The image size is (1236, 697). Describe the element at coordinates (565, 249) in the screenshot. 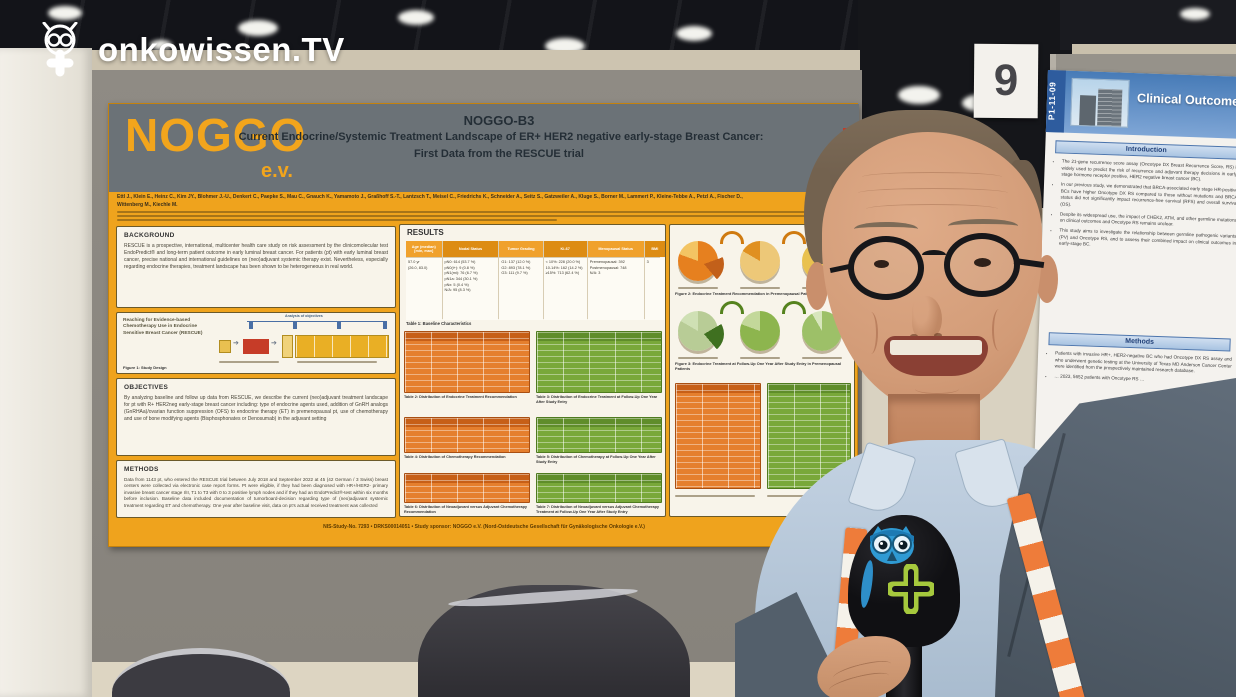

I see `table1-header: Ki-67` at that location.